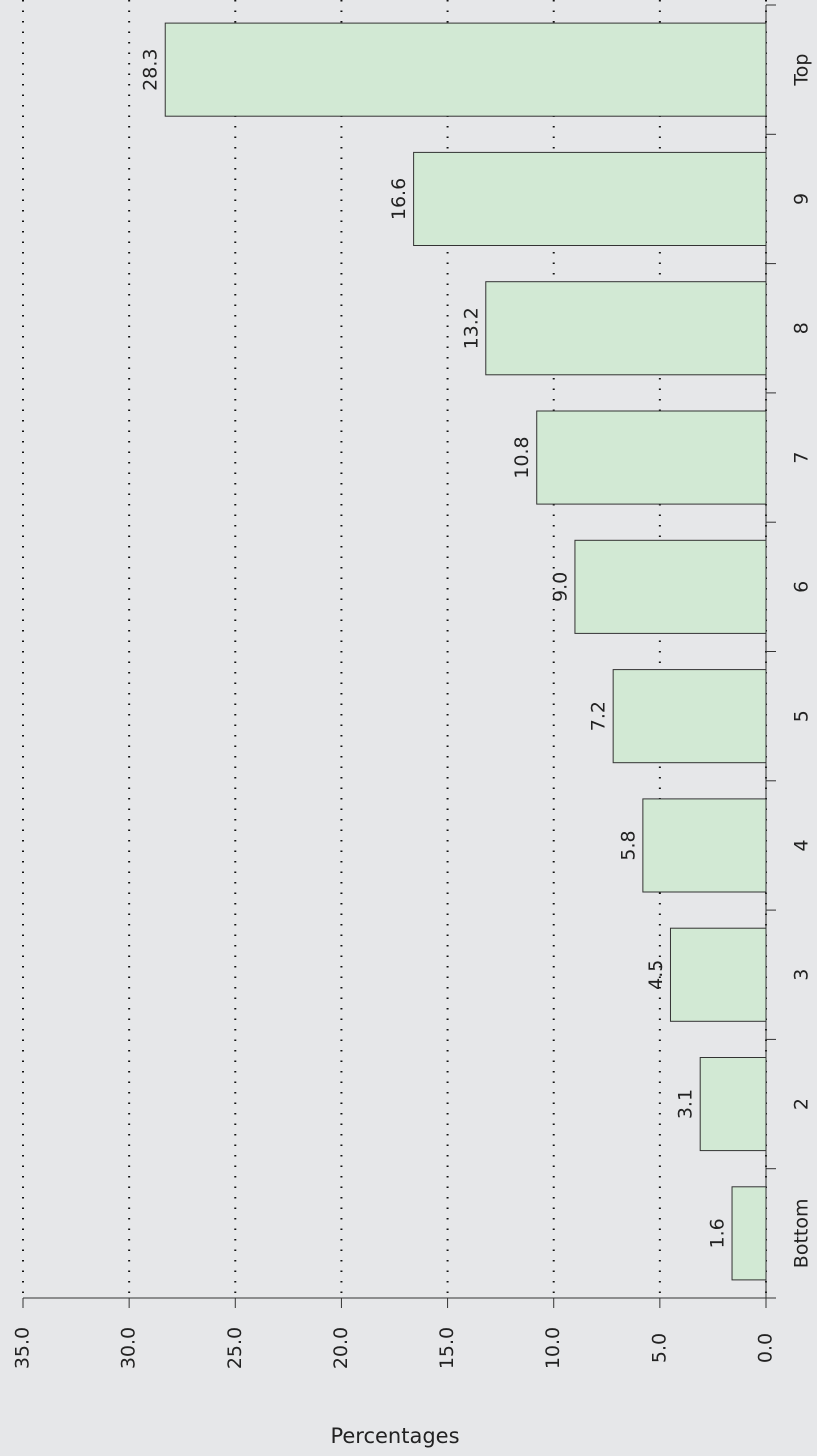  What do you see at coordinates (23, 1348) in the screenshot?
I see `x-tick-label: 35.0` at bounding box center [23, 1348].